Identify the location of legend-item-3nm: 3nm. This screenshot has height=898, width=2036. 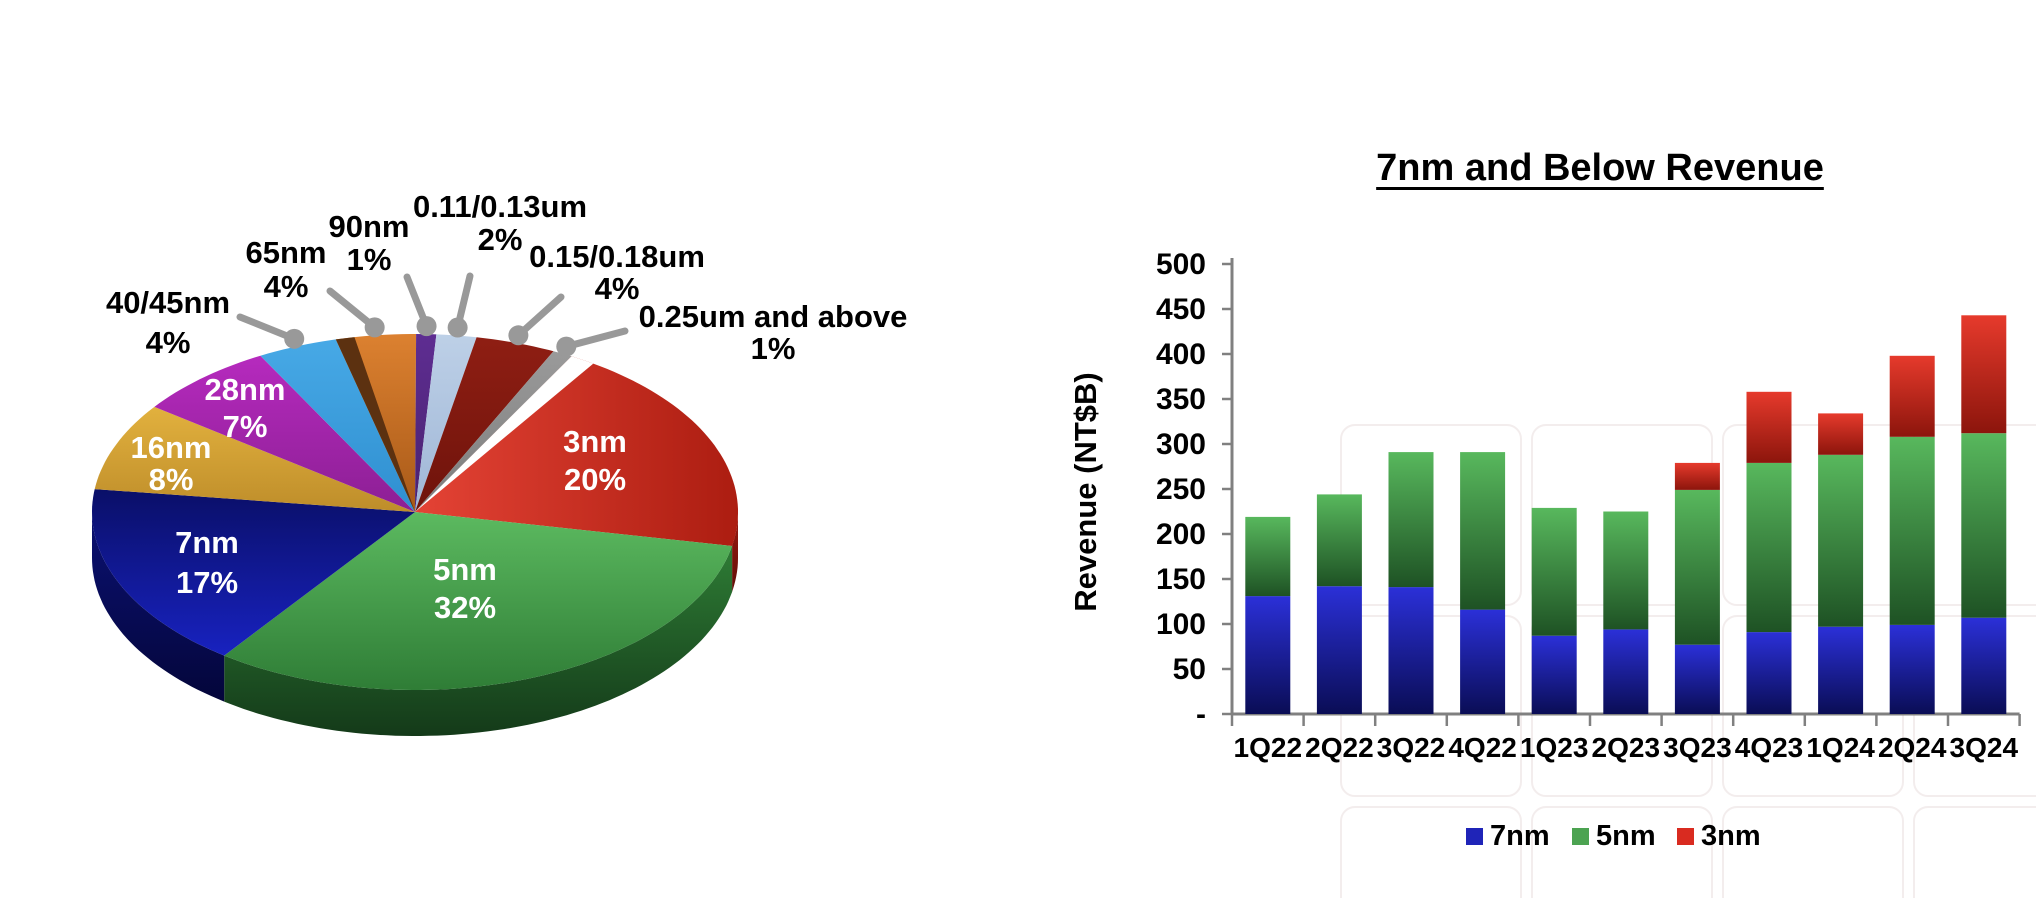
(1719, 836).